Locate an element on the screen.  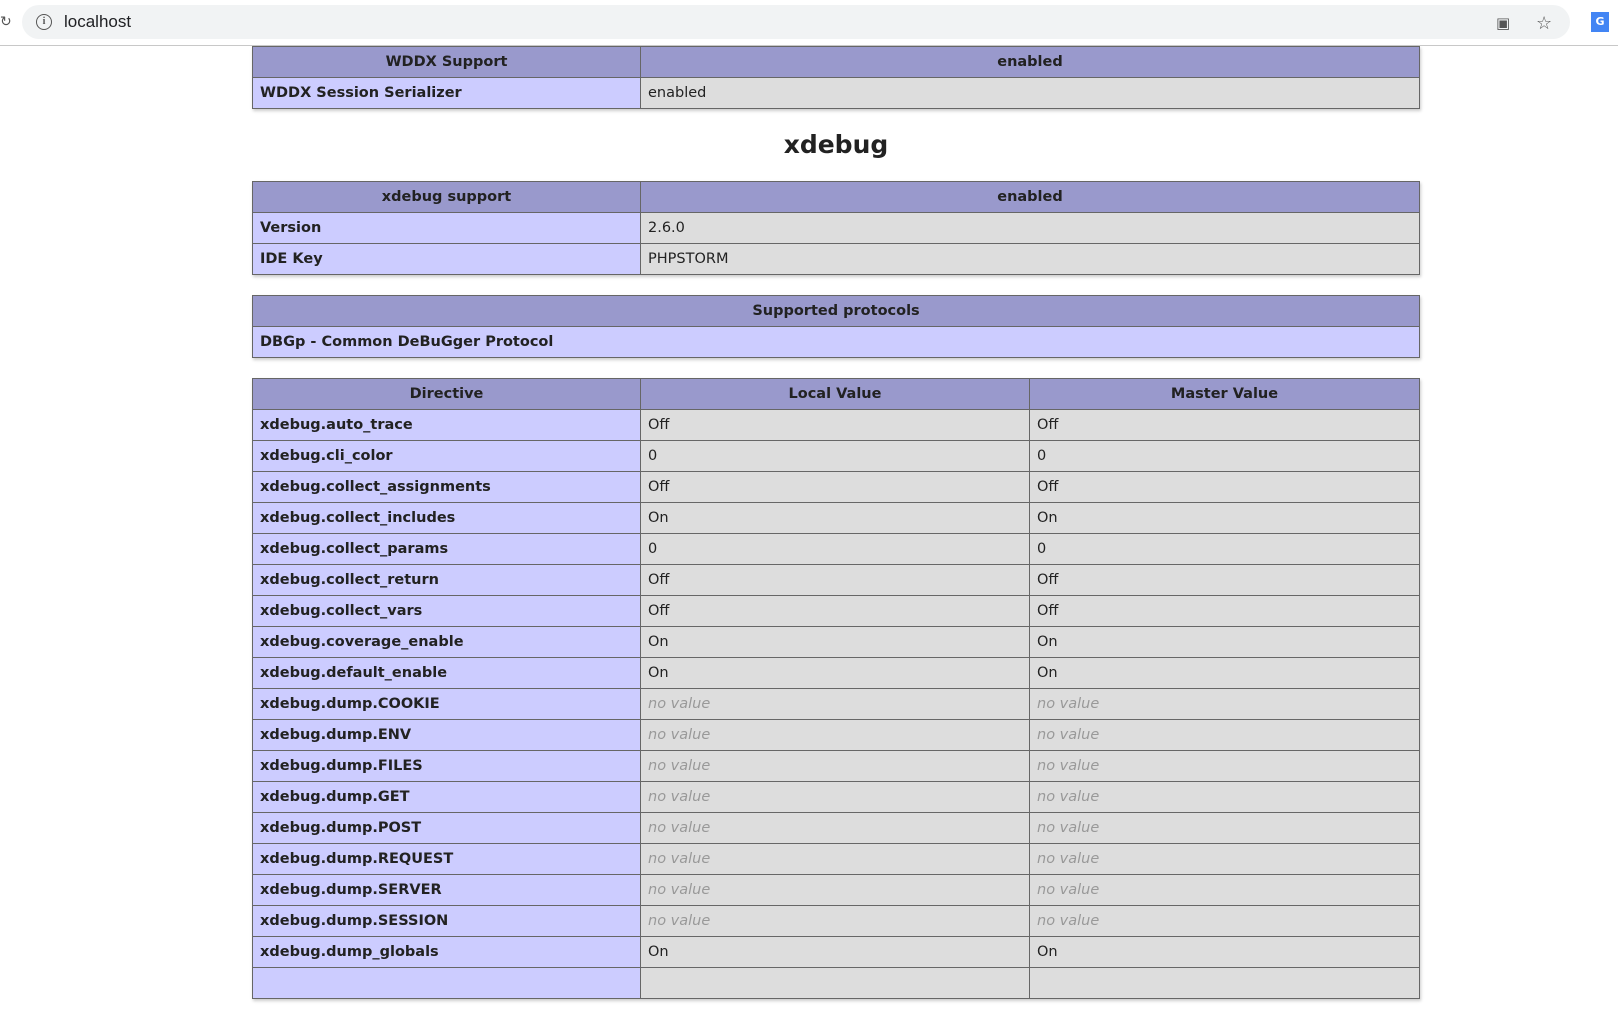
browser-toolbar: ↻ i localhost ▣ ☆ G is located at coordinates (809, 23).